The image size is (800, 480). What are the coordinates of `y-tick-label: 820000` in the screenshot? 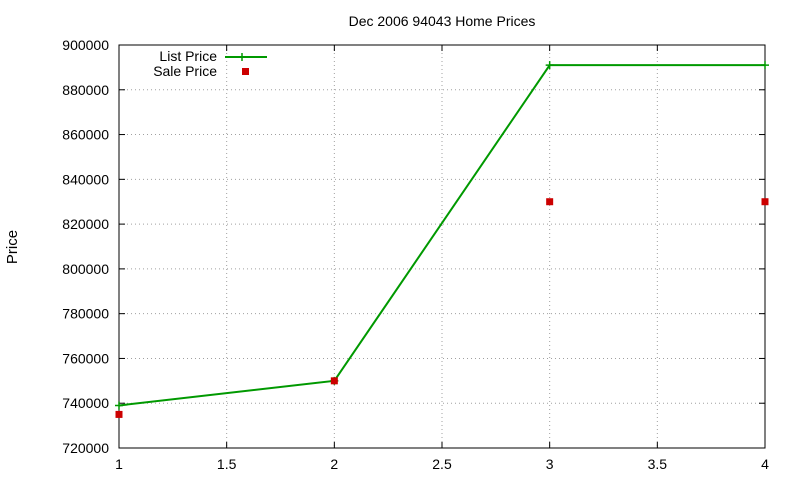 It's located at (85, 224).